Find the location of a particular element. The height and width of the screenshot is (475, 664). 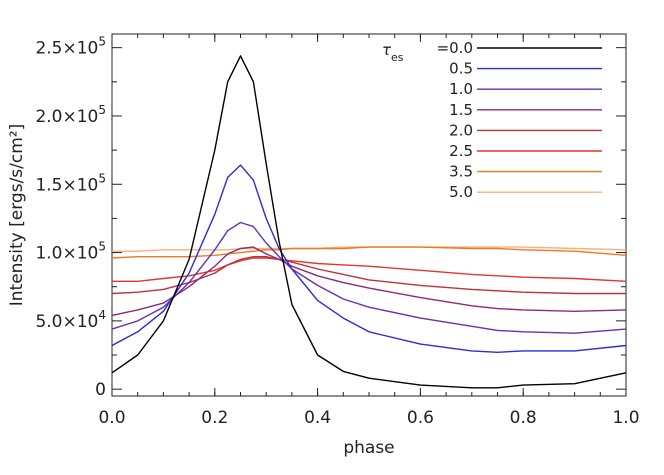

legend-symbol: τes is located at coordinates (393, 52).